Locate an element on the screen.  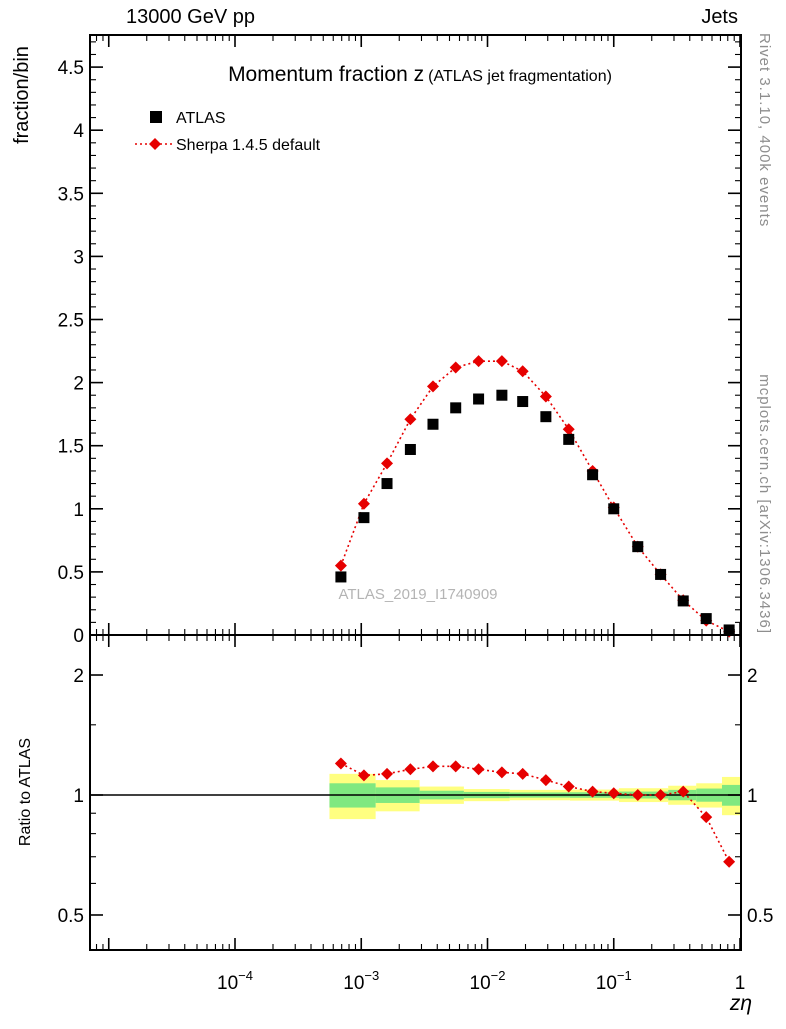
svg-text: 10⁻⁴ is located at coordinates (235, 981).